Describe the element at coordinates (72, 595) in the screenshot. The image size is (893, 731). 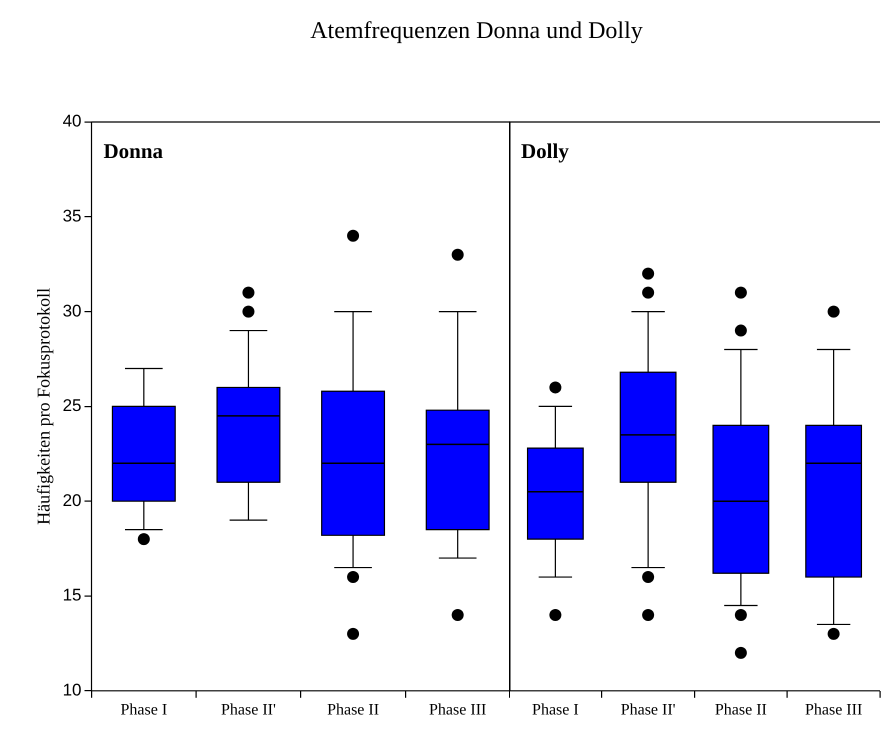
I see `y-tick-label: 15` at that location.